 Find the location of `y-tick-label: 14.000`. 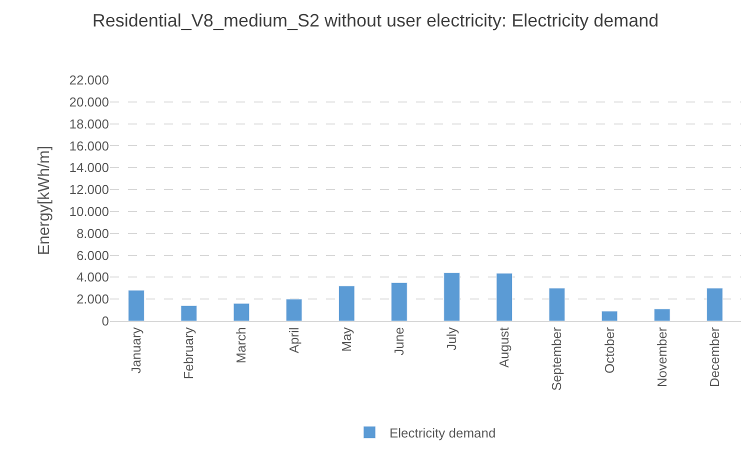

y-tick-label: 14.000 is located at coordinates (89, 168).